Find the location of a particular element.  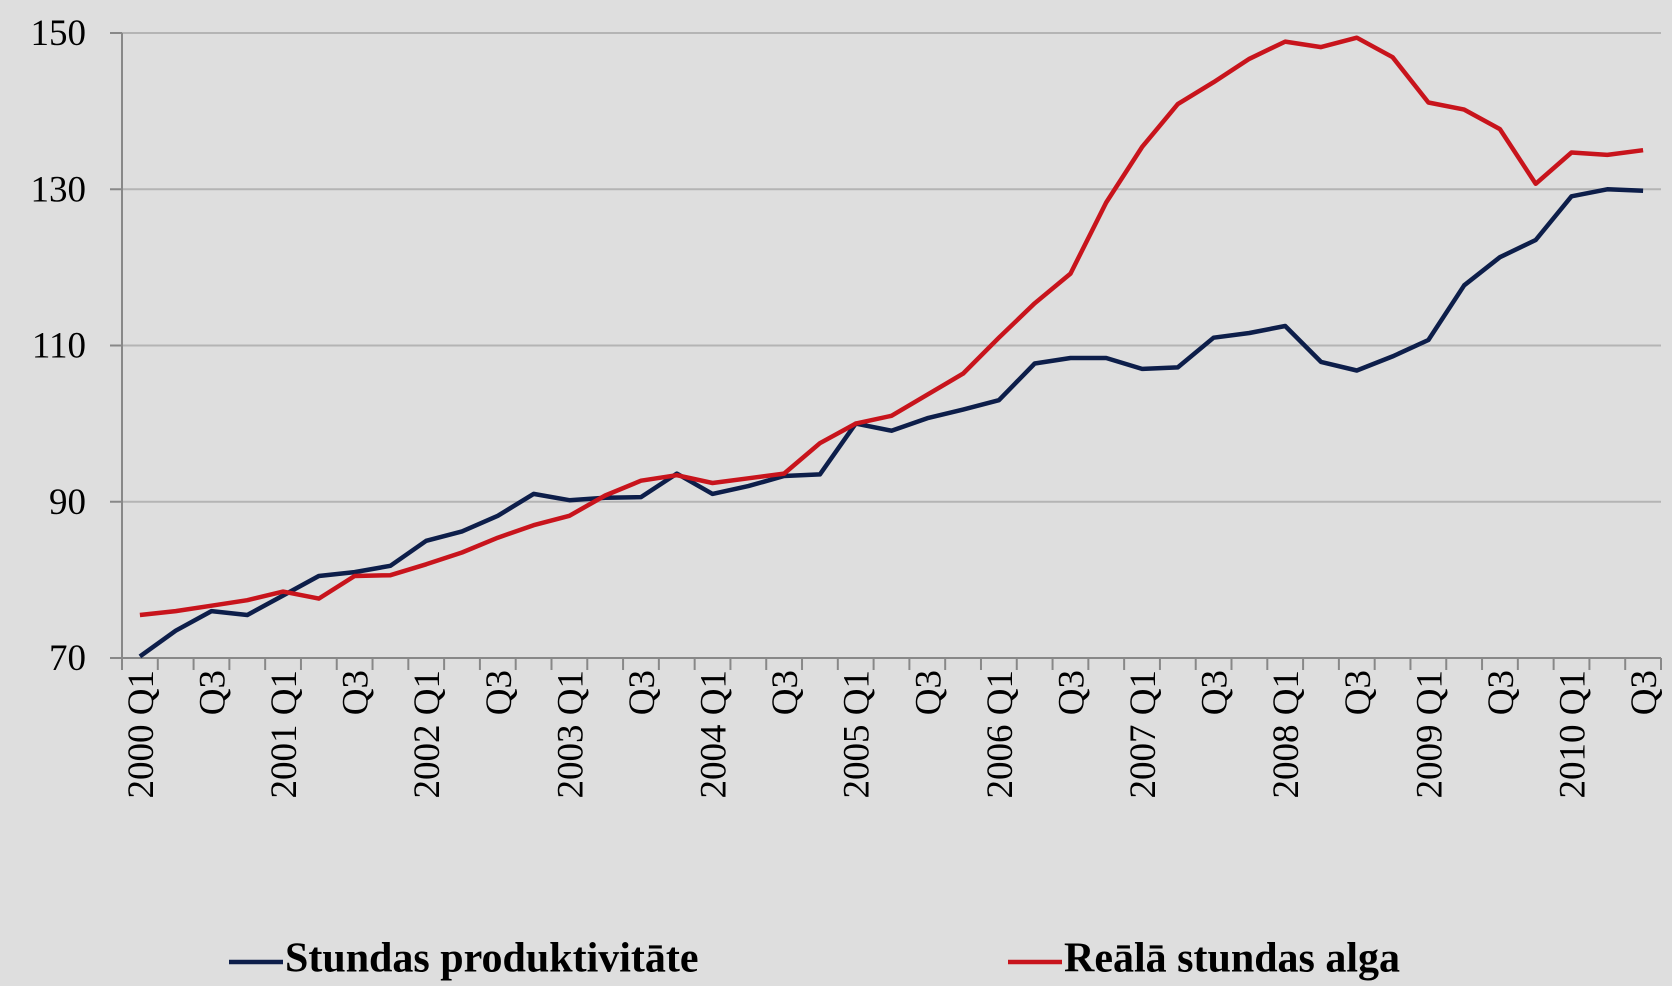

y-tick-label: 110 is located at coordinates (59, 346).